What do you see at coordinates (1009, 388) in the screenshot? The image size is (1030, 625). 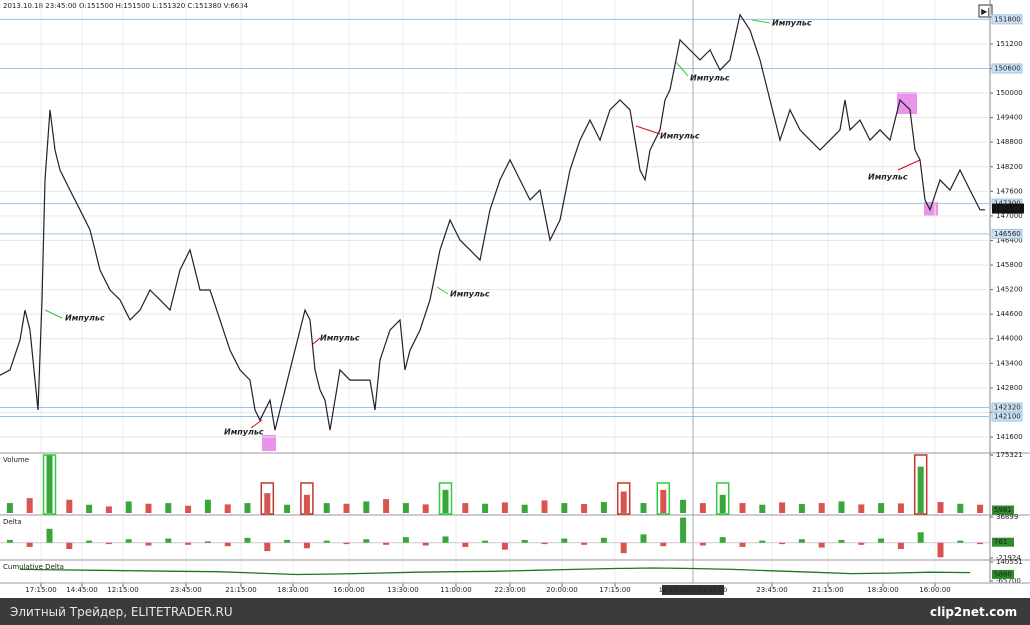 I see `y-tick-label: 142800` at bounding box center [1009, 388].